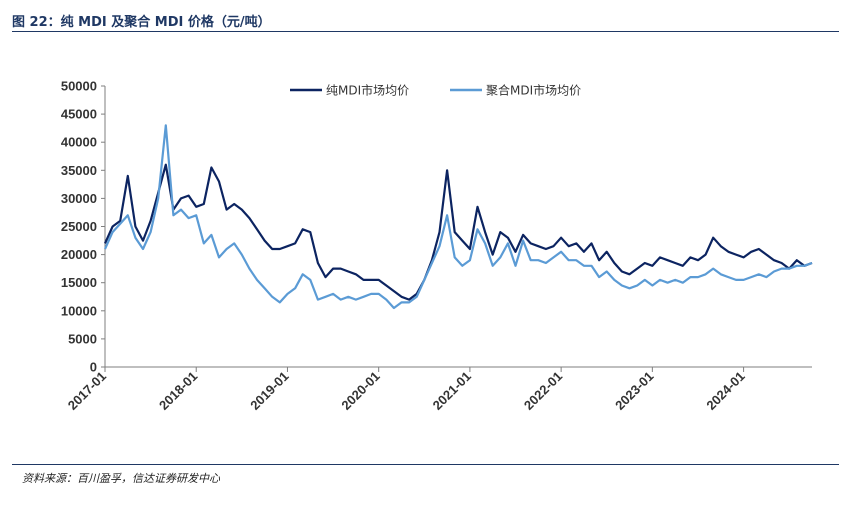 The height and width of the screenshot is (514, 849). I want to click on y-tick-label: 50000, so click(79, 86).